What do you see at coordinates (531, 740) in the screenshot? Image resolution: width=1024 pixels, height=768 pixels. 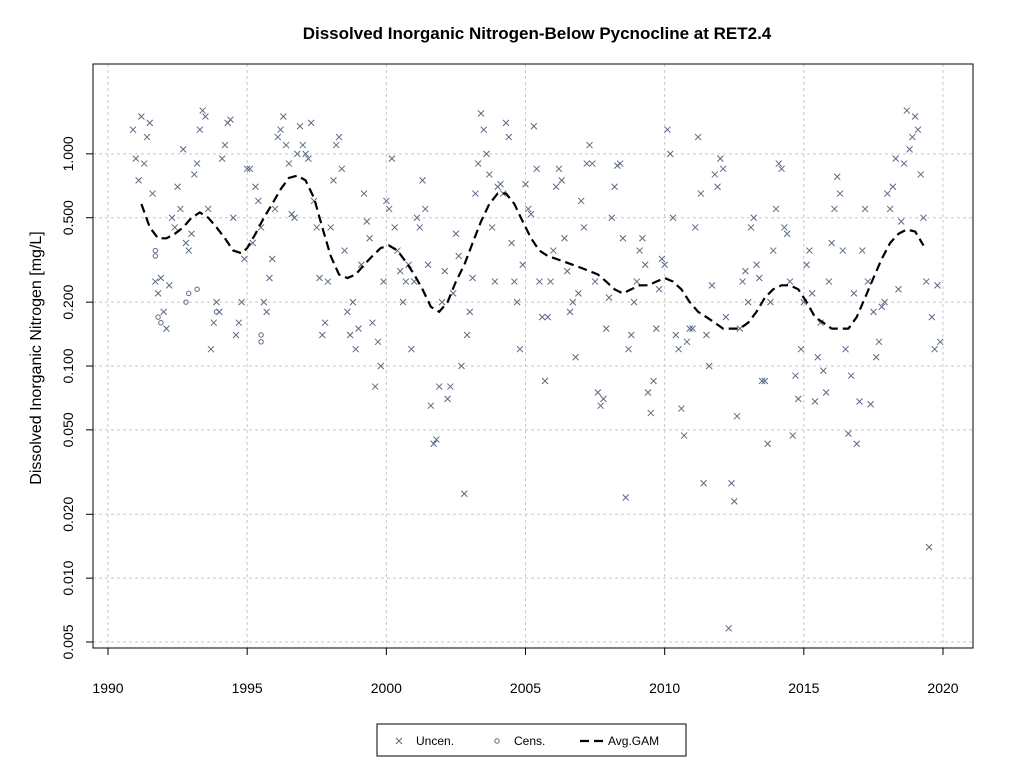 I see `legend: Uncen. Cens. Avg.GAM` at bounding box center [531, 740].